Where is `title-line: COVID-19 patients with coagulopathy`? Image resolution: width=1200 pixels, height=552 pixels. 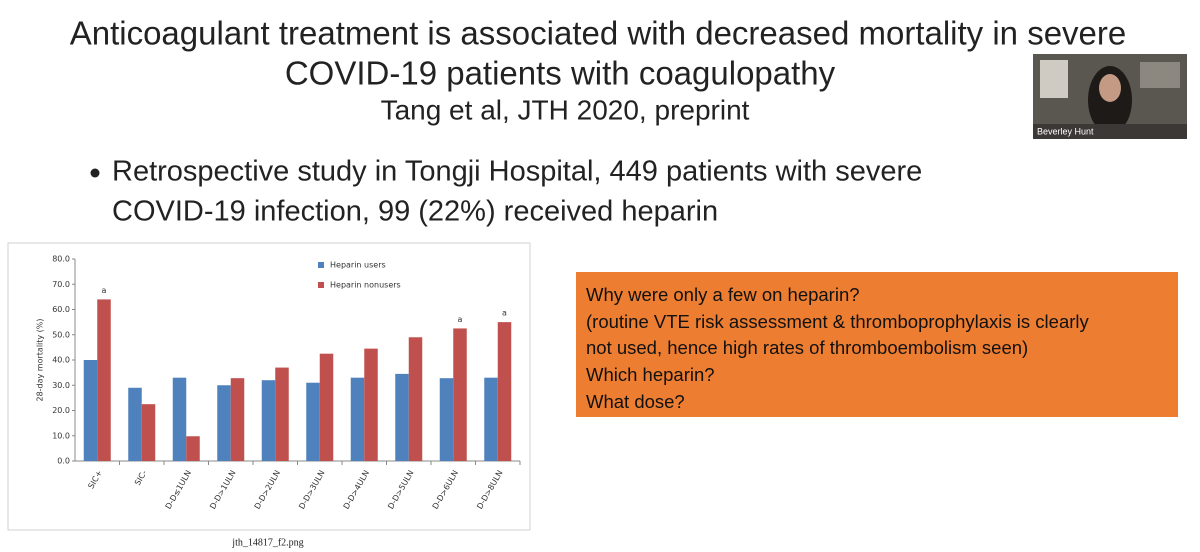 title-line: COVID-19 patients with coagulopathy is located at coordinates (560, 73).